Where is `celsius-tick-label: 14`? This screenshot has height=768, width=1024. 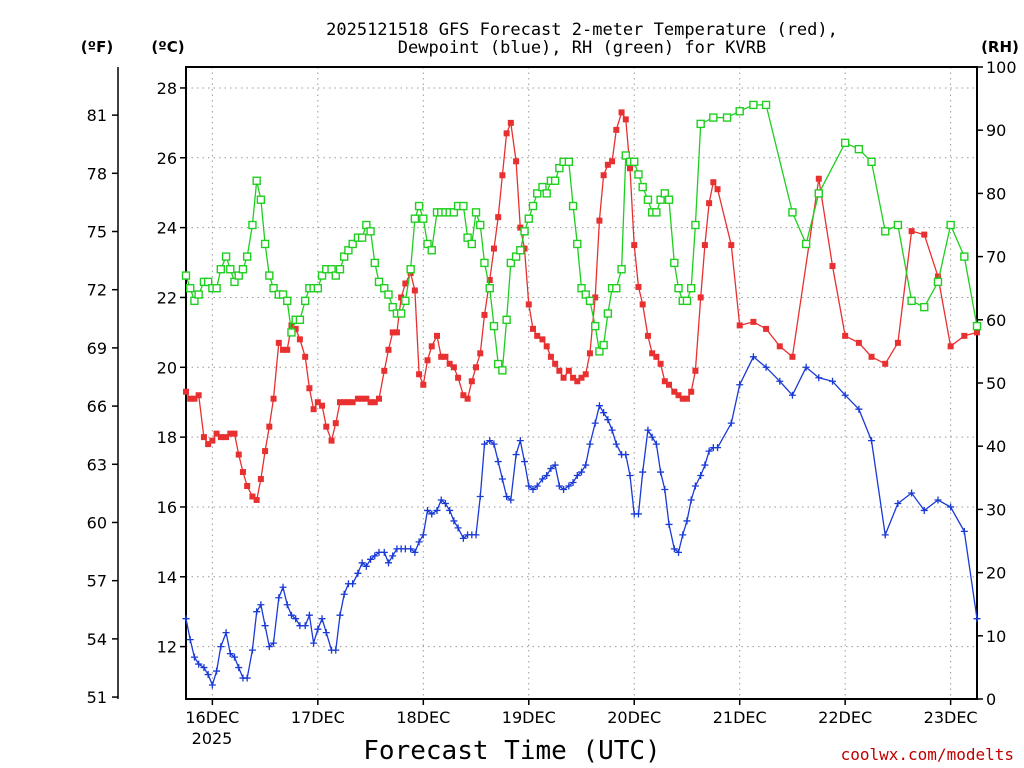 celsius-tick-label: 14 is located at coordinates (167, 577).